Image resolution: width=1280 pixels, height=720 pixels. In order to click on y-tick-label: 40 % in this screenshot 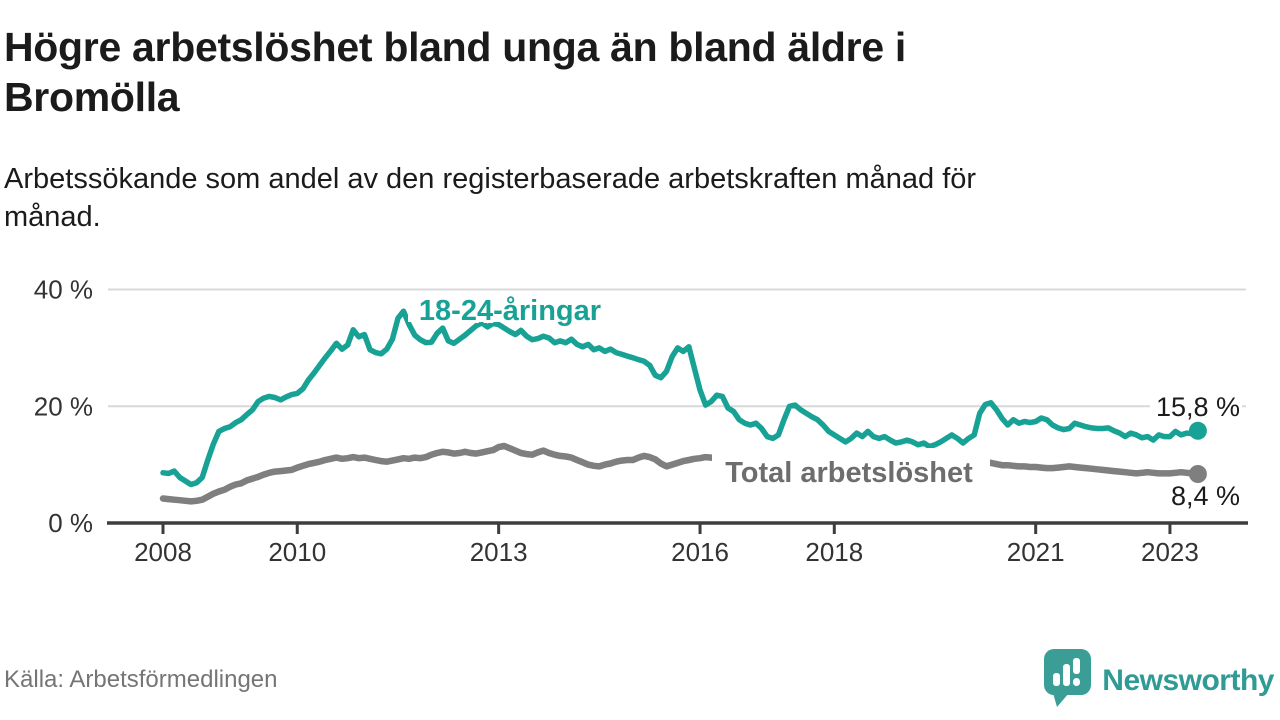, I will do `click(63, 290)`.